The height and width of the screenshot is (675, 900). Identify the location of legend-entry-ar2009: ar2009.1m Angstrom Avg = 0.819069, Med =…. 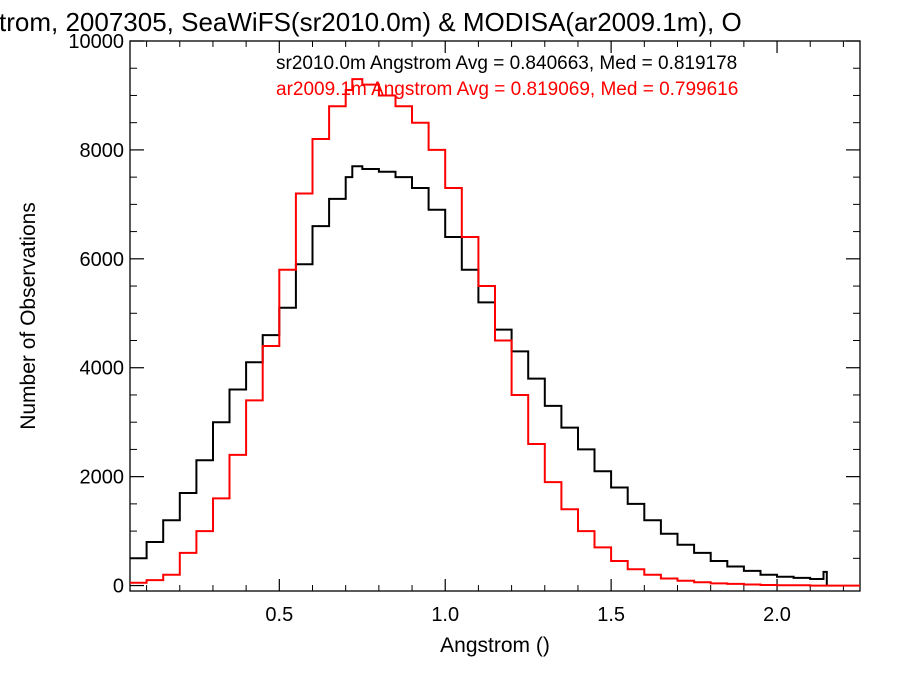
(507, 89).